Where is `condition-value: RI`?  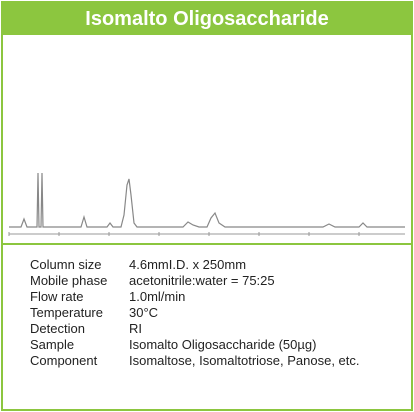 condition-value: RI is located at coordinates (135, 328).